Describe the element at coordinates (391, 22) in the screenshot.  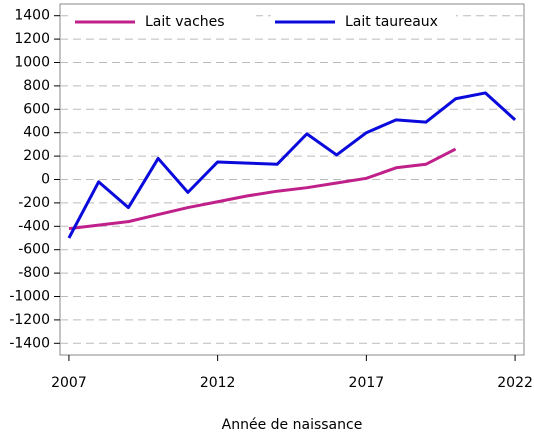
I see `legend-label: Lait taureaux` at that location.